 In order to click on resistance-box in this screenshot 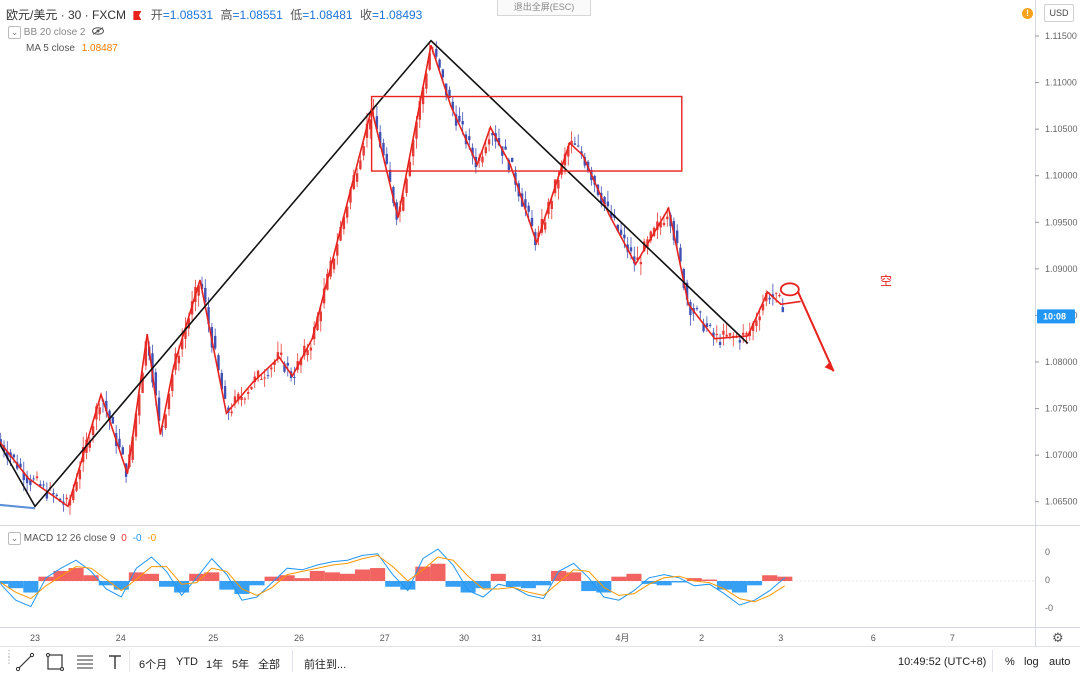, I will do `click(526, 133)`.